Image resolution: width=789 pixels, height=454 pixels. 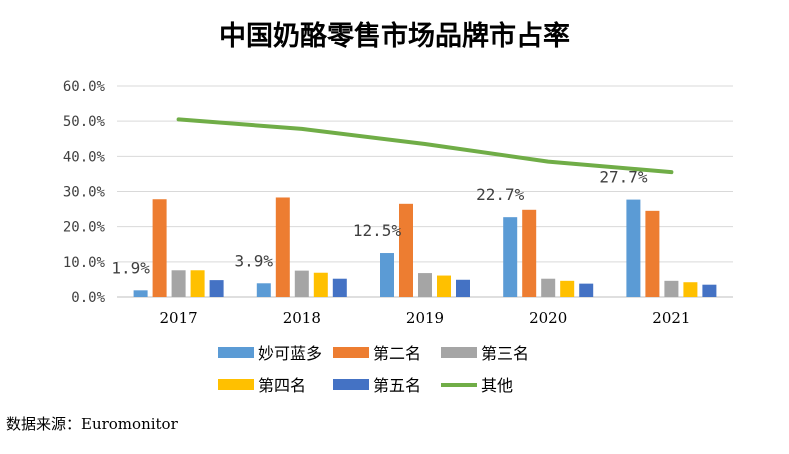 I want to click on legend-label: 第四名, so click(x=282, y=385).